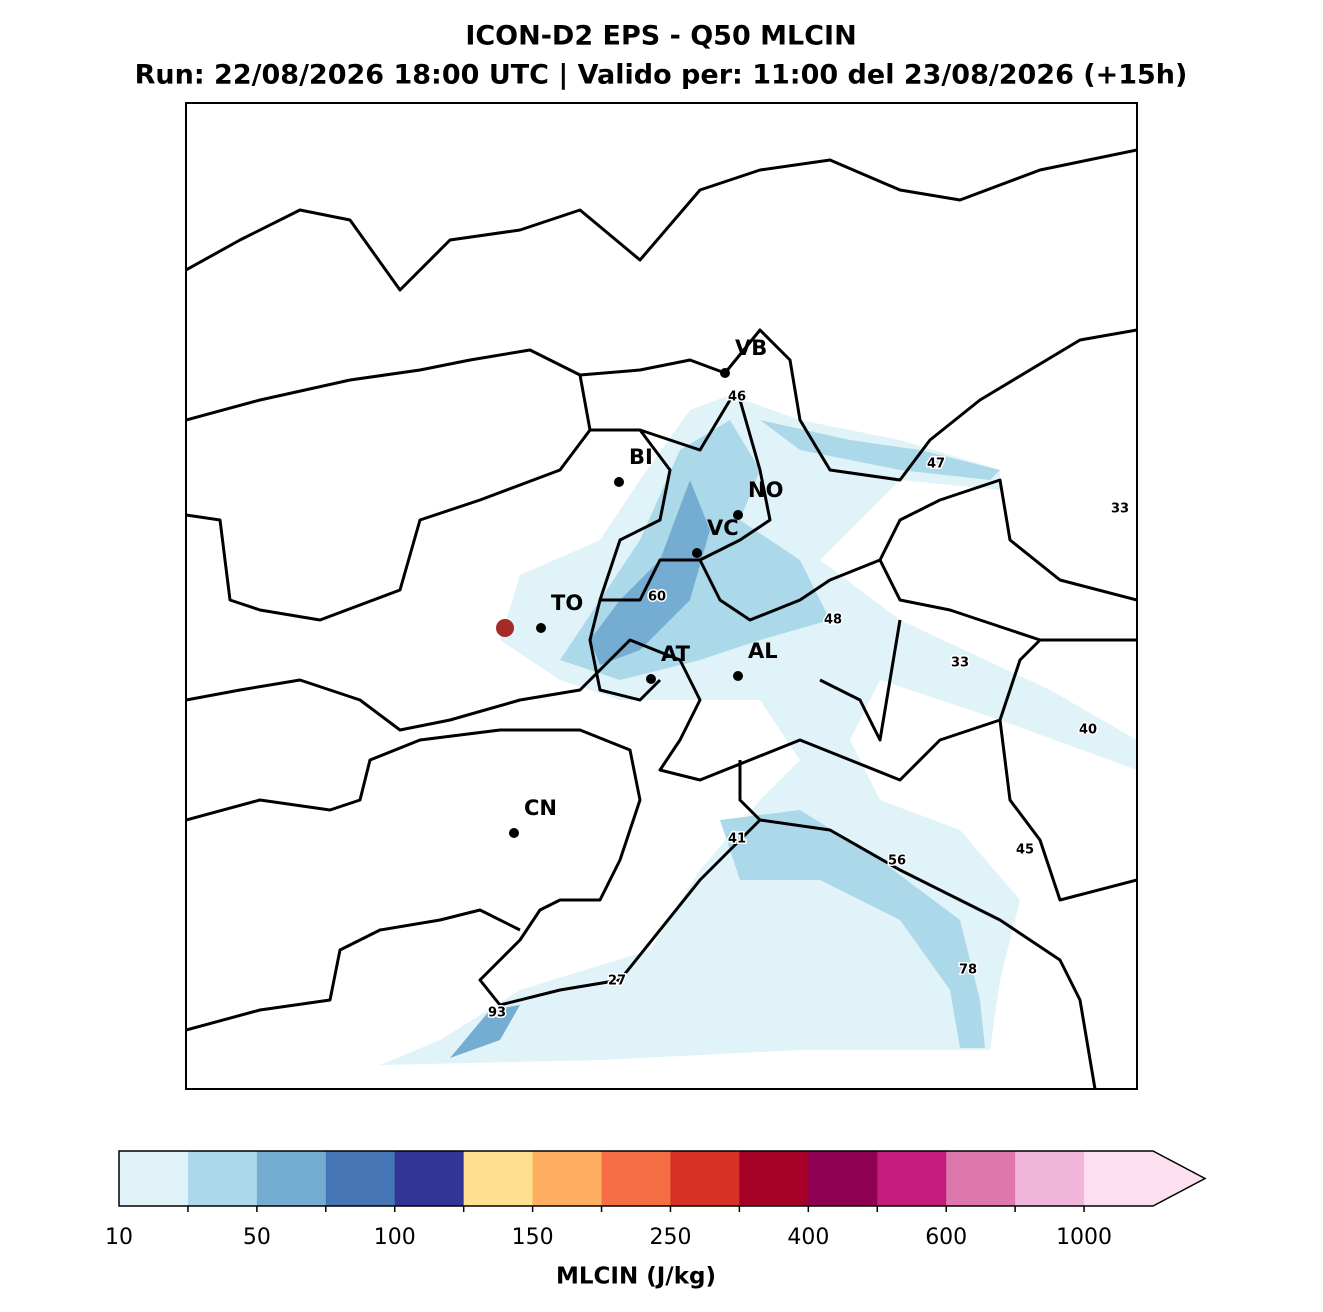  What do you see at coordinates (533, 1237) in the screenshot?
I see `colorbar-tick-label: 150` at bounding box center [533, 1237].